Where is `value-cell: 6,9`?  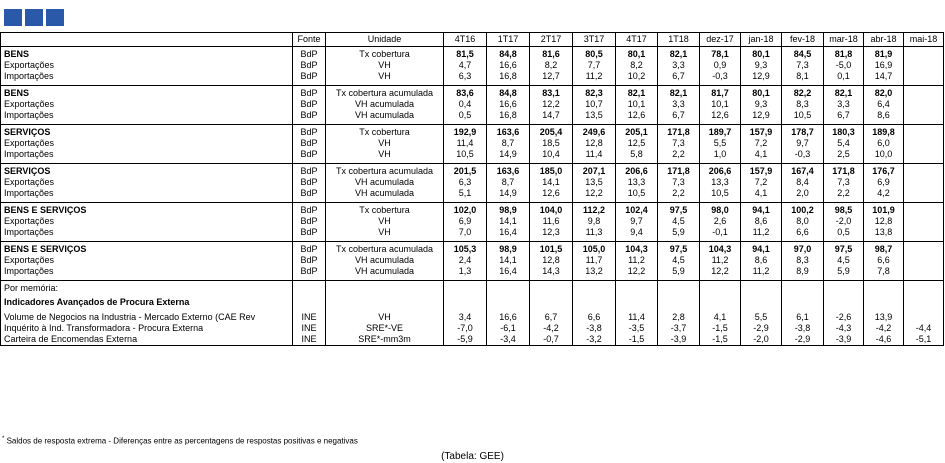
value-cell: 6,9 is located at coordinates (883, 182).